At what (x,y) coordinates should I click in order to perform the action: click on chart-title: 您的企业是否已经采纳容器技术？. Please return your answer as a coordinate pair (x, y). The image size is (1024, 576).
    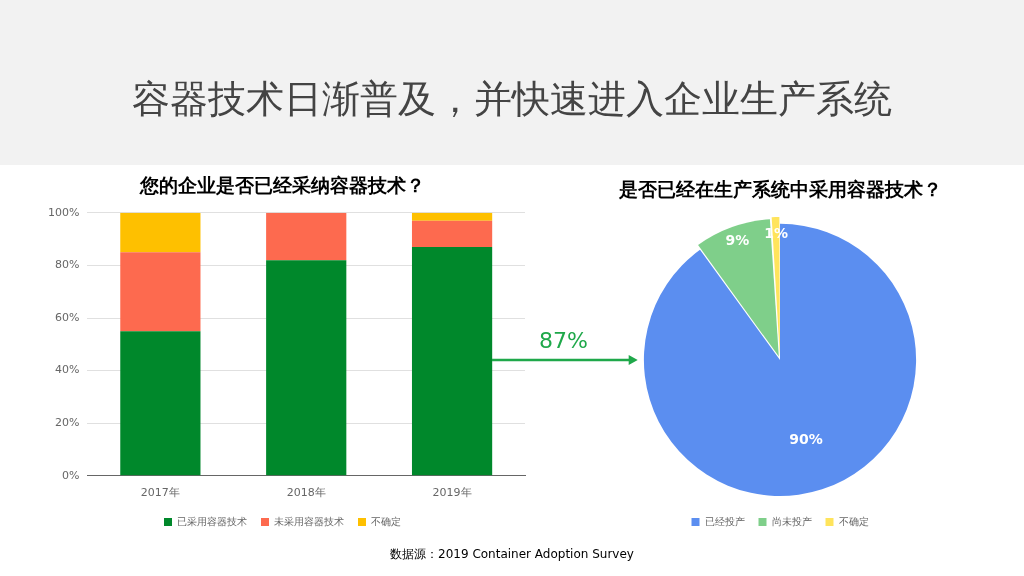
    Looking at the image, I should click on (282, 185).